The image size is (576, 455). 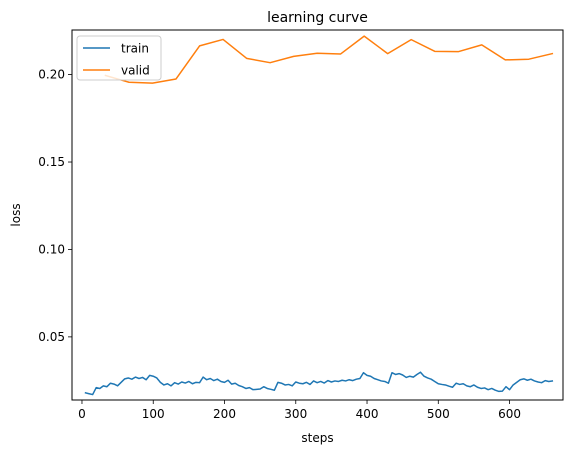 What do you see at coordinates (367, 414) in the screenshot?
I see `x-tick-label: 400` at bounding box center [367, 414].